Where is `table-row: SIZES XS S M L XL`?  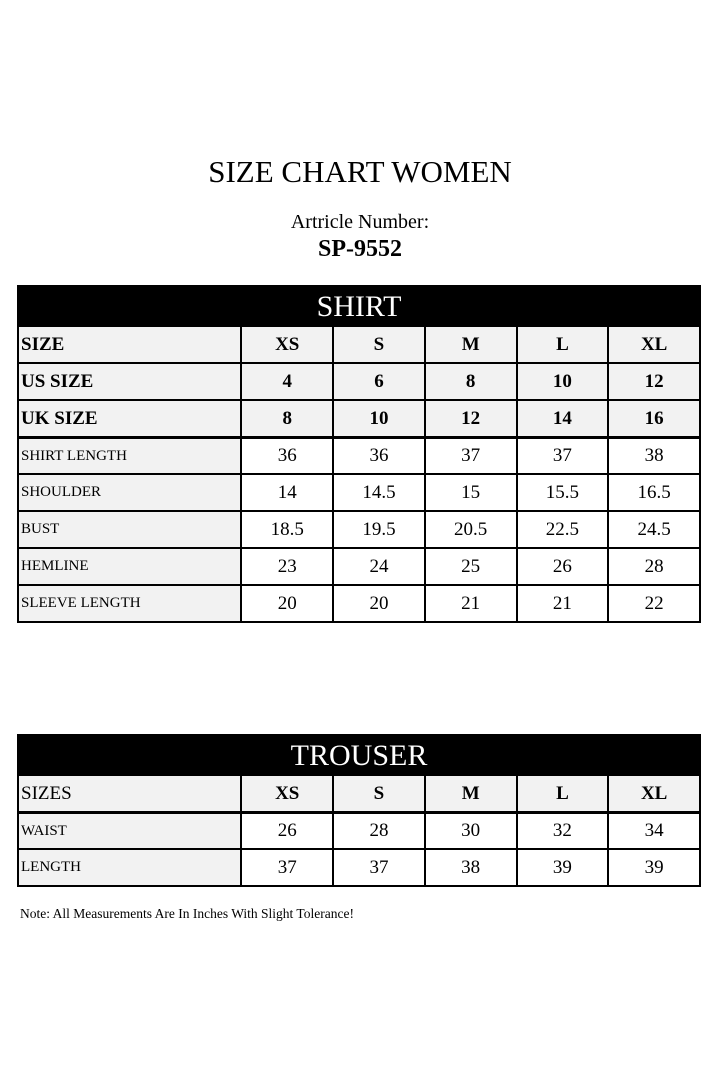 table-row: SIZES XS S M L XL is located at coordinates (359, 792).